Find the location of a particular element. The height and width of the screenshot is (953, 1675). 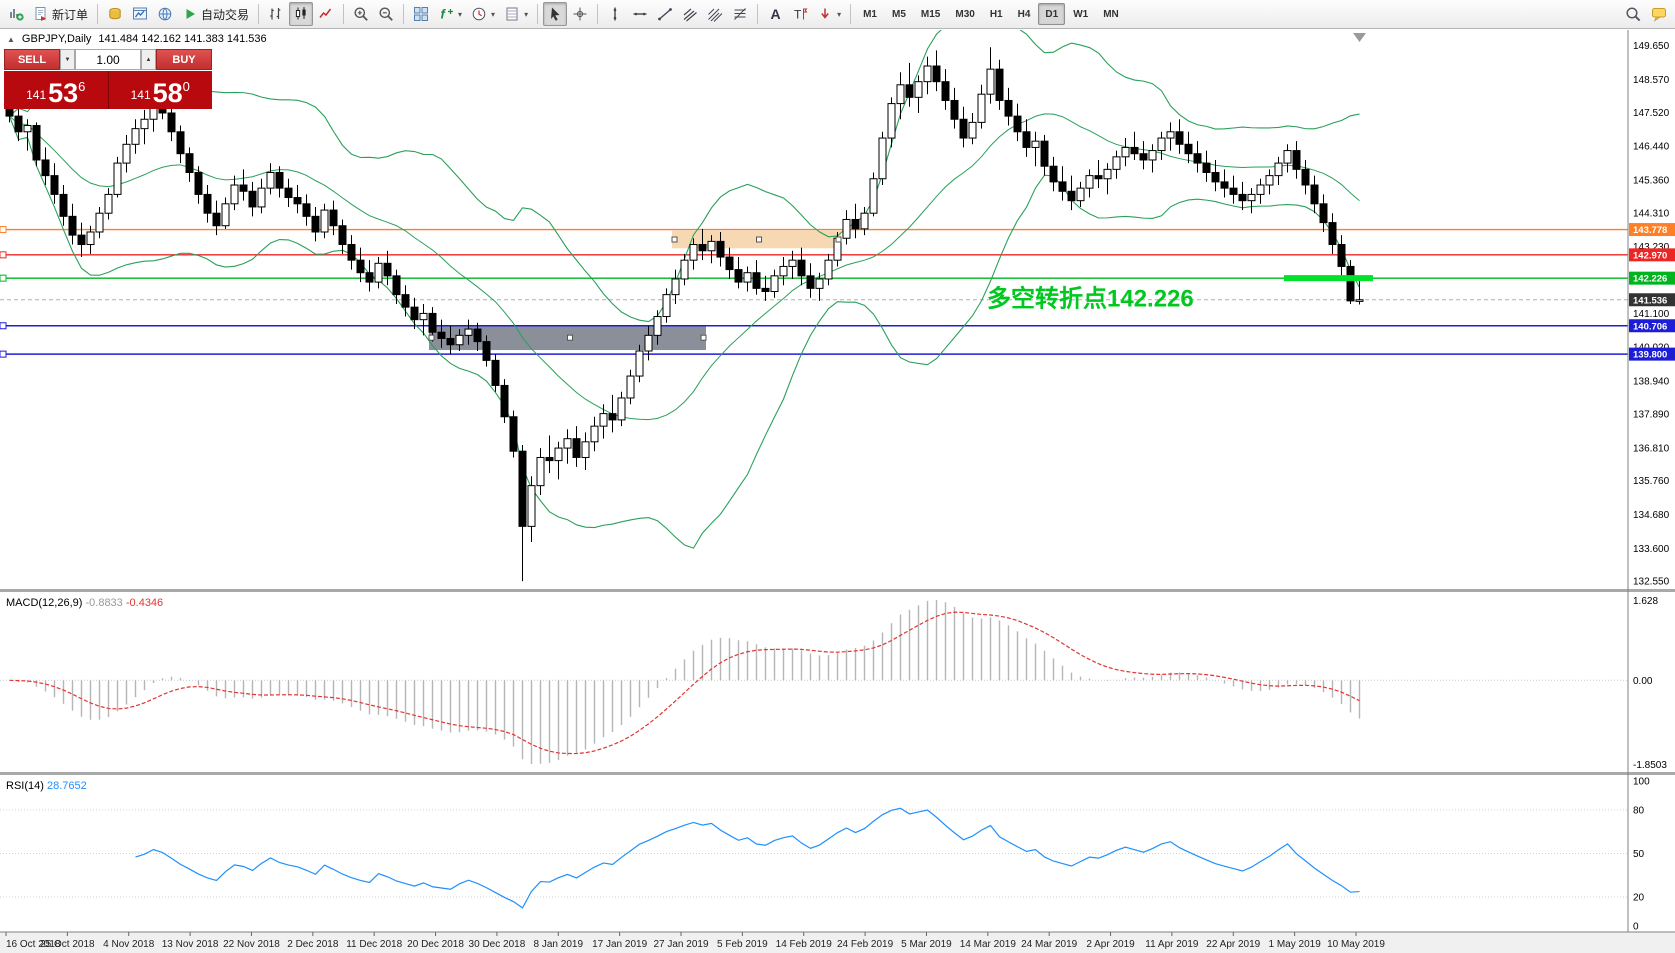

one-click-prices: 141 53 6 141 58 0 is located at coordinates (108, 90).